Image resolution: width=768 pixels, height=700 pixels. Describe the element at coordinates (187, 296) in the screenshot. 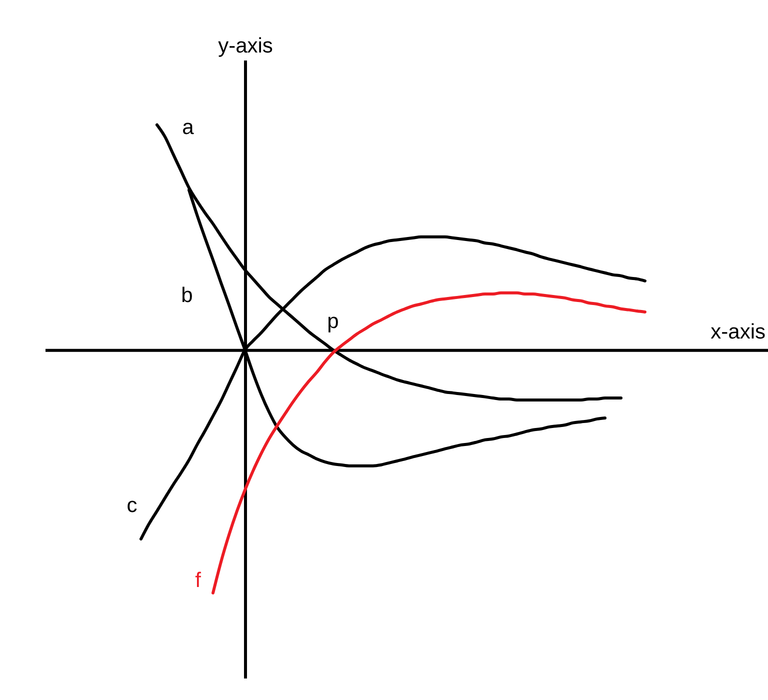

I see `series-label: b` at that location.